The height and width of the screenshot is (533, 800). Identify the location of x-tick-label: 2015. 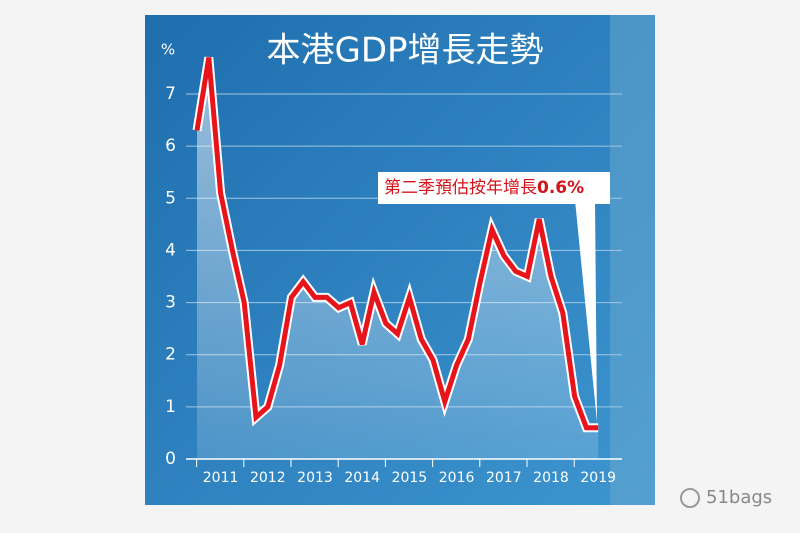
(410, 478).